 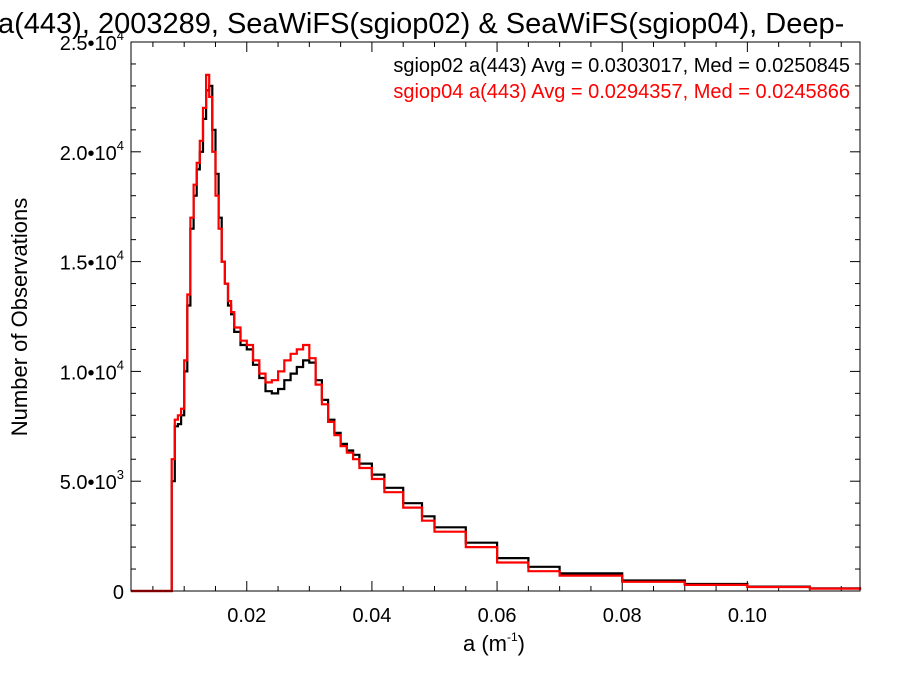 I want to click on x-axis-label-unit-exponent: -1, so click(x=512, y=637).